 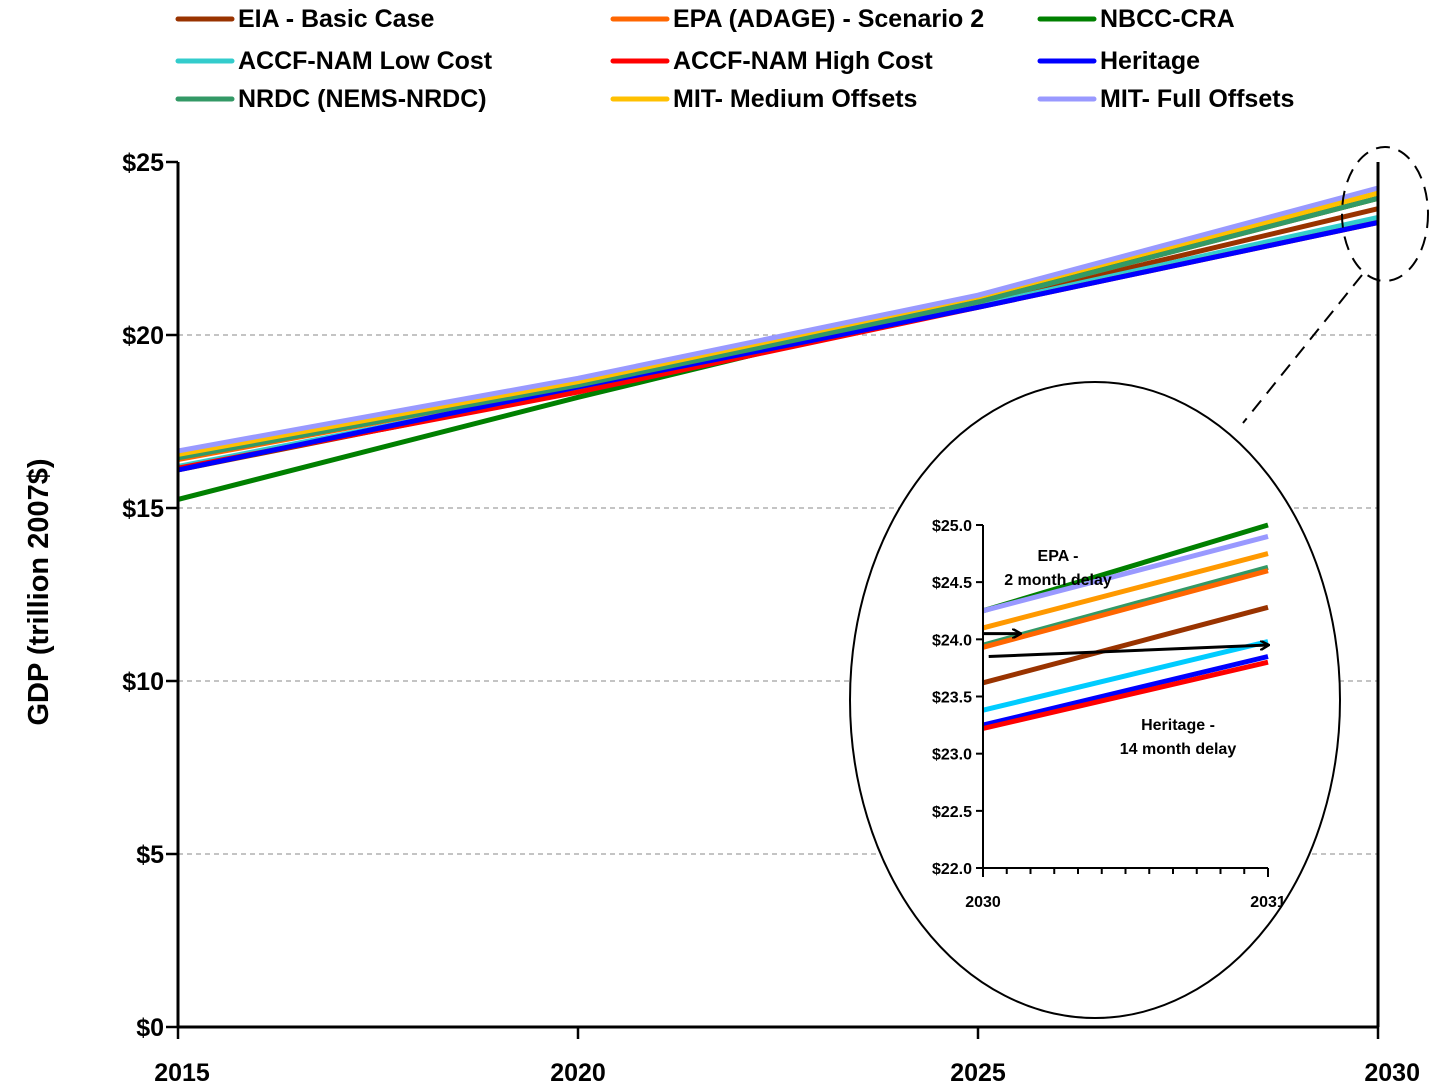 What do you see at coordinates (150, 595) in the screenshot?
I see `main-y-ticks: $0 $5 $10 $15 $20 $25` at bounding box center [150, 595].